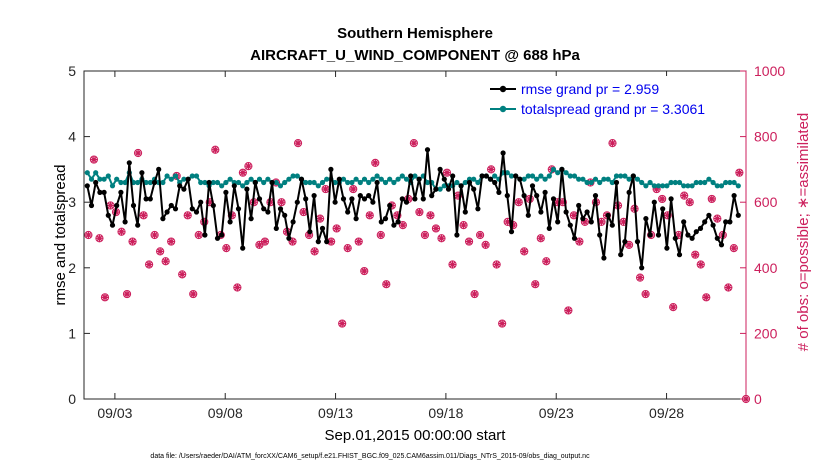 The image size is (830, 470). I want to click on x-tick-label: 09/13, so click(335, 413).